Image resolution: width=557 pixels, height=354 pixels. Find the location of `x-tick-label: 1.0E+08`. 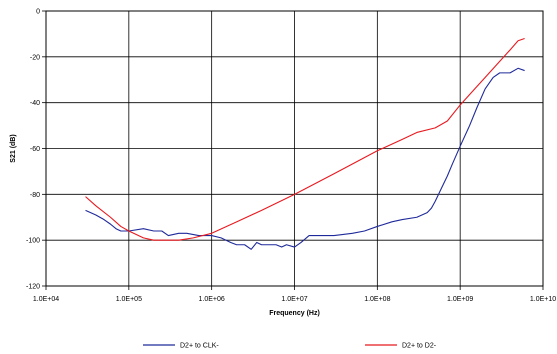

x-tick-label: 1.0E+08 is located at coordinates (377, 299).